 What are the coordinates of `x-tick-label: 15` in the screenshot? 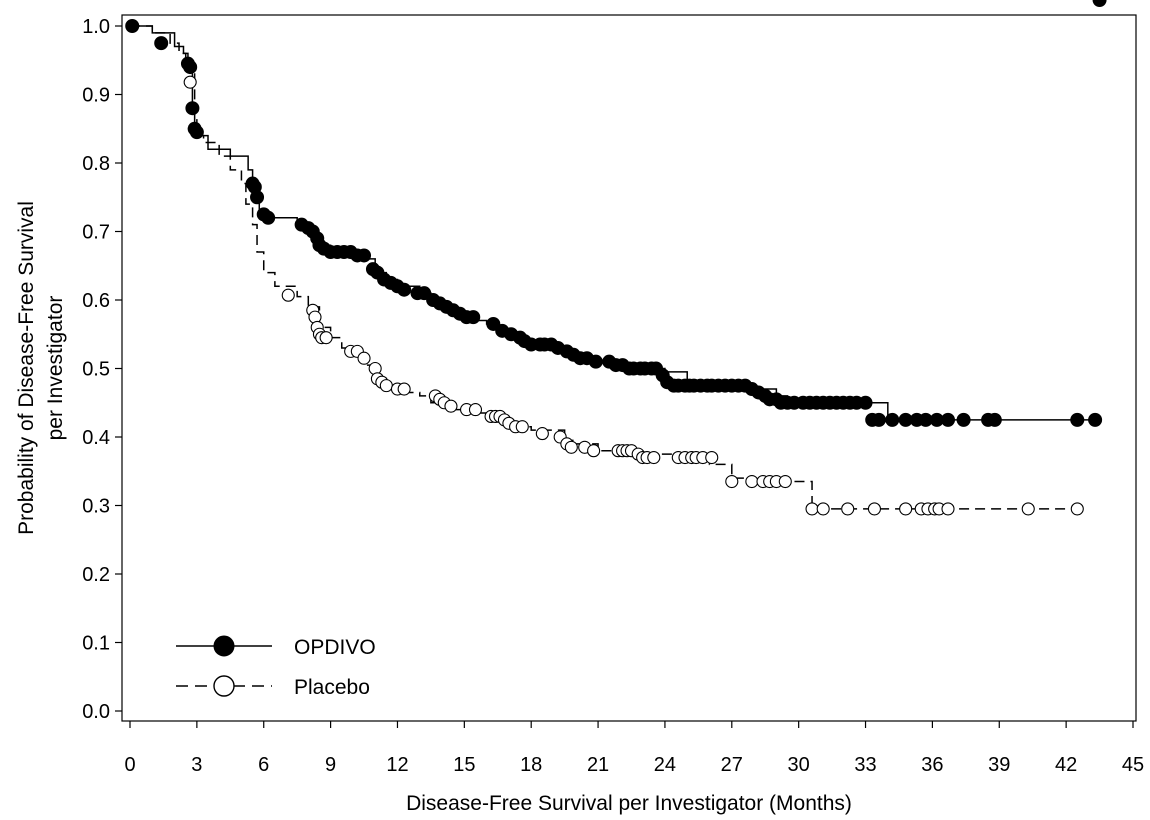 It's located at (464, 765).